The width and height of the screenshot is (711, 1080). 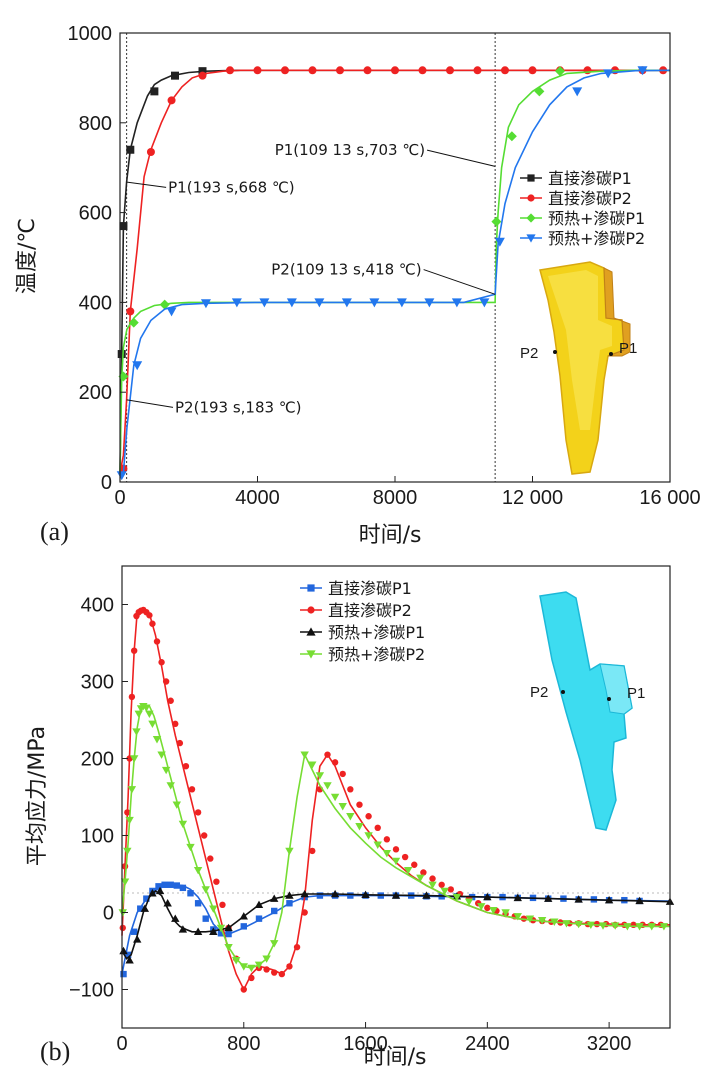 I want to click on chart-b-inset-p1-label: P1, so click(x=636, y=693).